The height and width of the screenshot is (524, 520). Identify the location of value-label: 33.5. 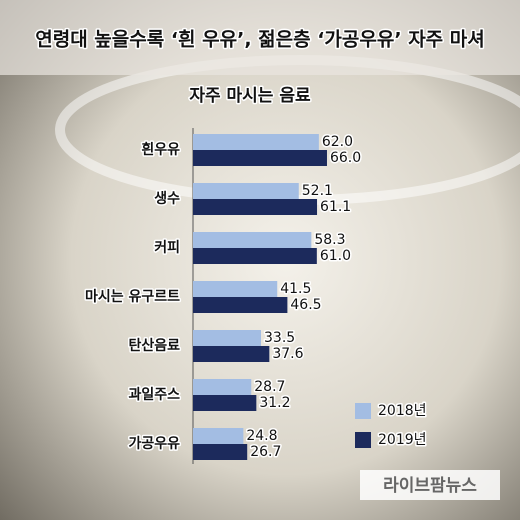
(279, 338).